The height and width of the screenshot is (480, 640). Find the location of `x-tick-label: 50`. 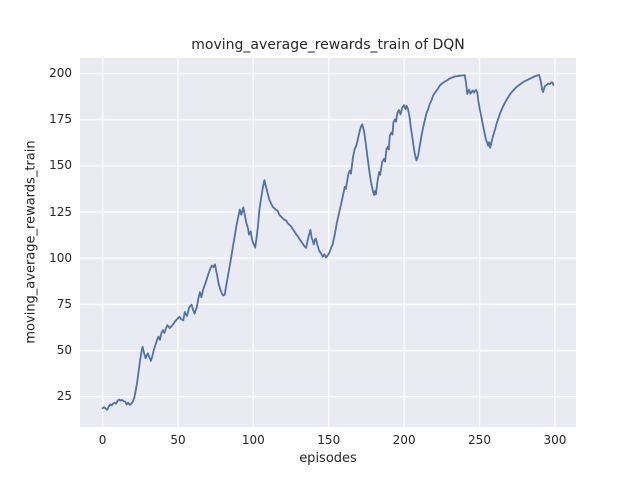

x-tick-label: 50 is located at coordinates (178, 440).